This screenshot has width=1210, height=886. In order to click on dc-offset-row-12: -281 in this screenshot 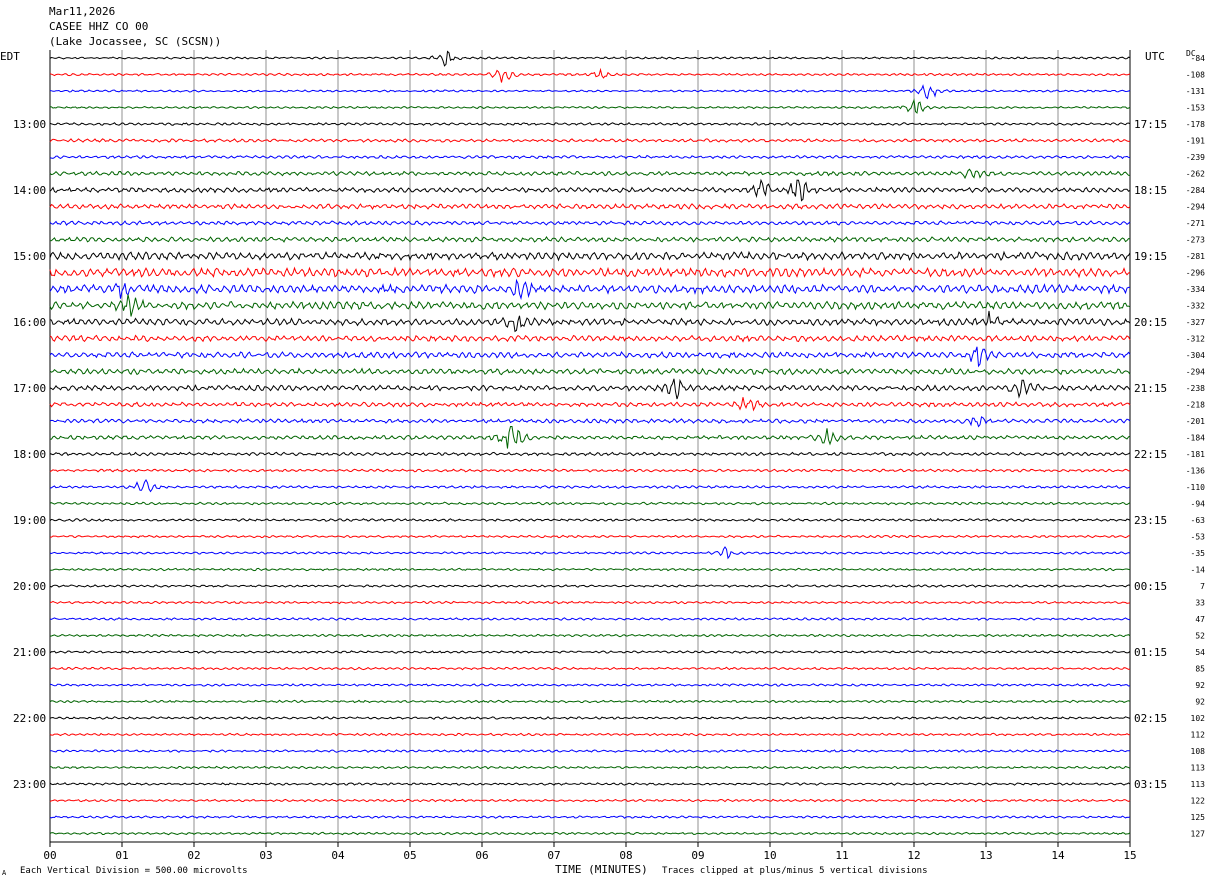, I will do `click(1195, 256)`.